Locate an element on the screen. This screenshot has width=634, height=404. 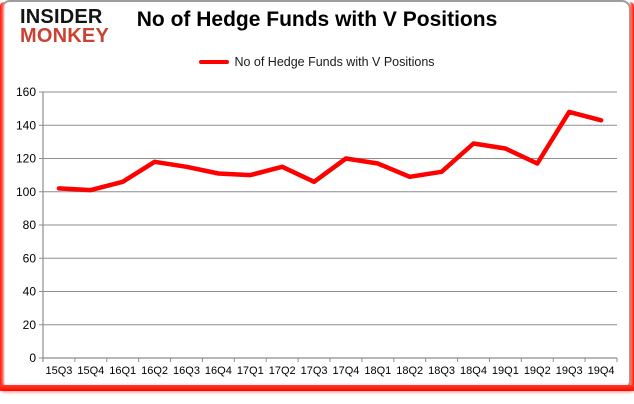
y-axis-label: 0 is located at coordinates (32, 358).